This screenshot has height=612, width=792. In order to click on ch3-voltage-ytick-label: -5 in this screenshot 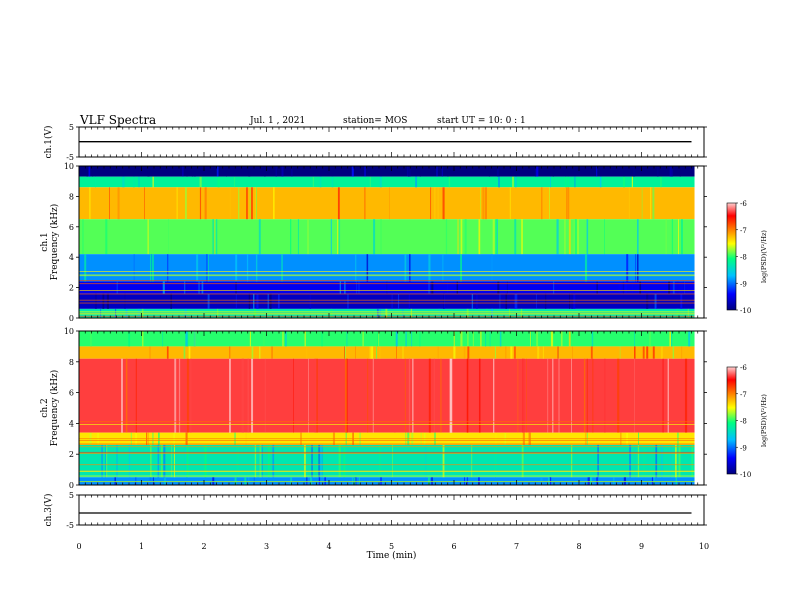, I will do `click(70, 525)`.